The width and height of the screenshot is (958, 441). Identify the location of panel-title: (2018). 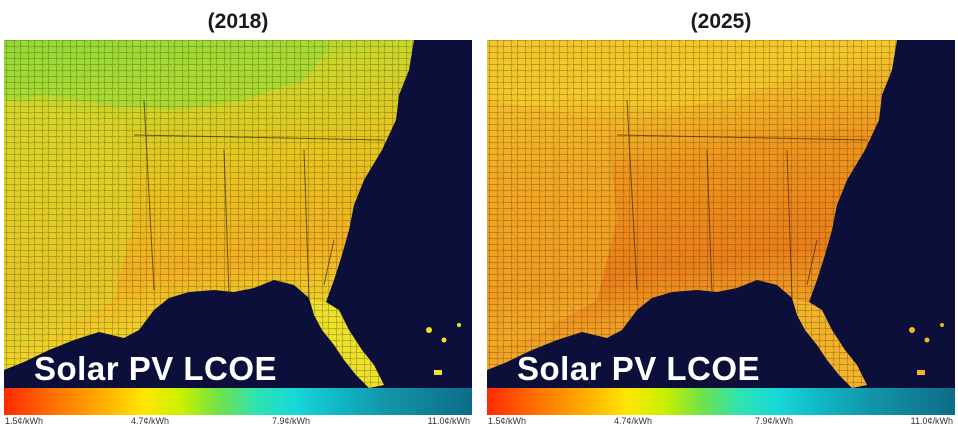
(238, 21).